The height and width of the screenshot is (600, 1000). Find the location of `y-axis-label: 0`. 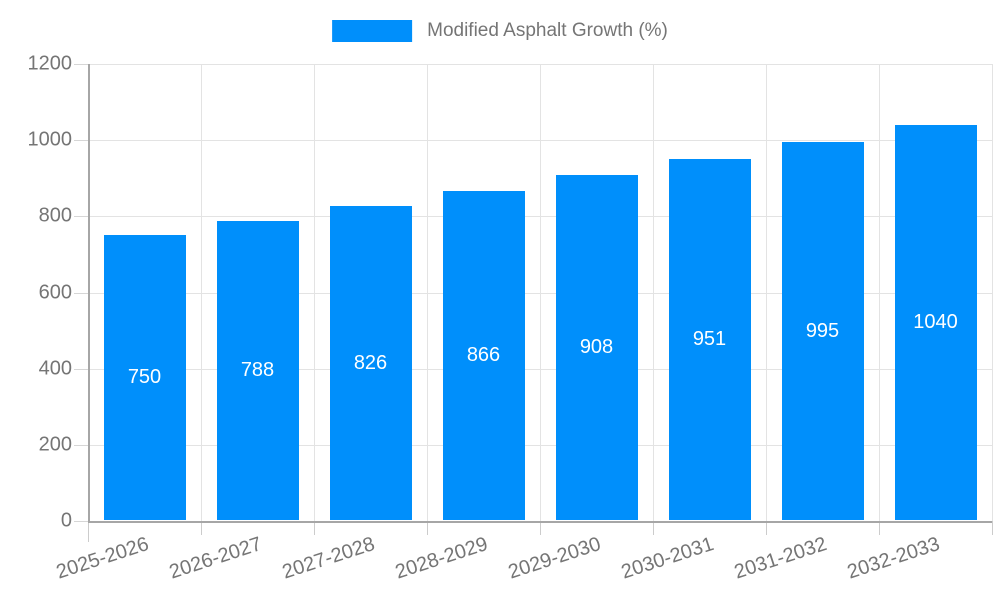

y-axis-label: 0 is located at coordinates (66, 520).